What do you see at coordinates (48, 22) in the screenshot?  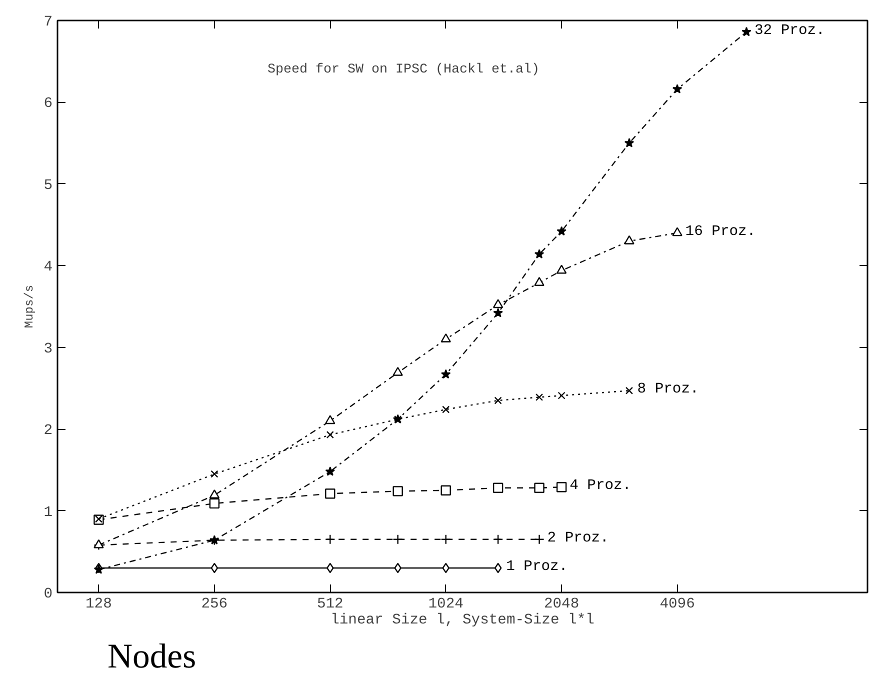 I see `y-tick-label: 7` at bounding box center [48, 22].